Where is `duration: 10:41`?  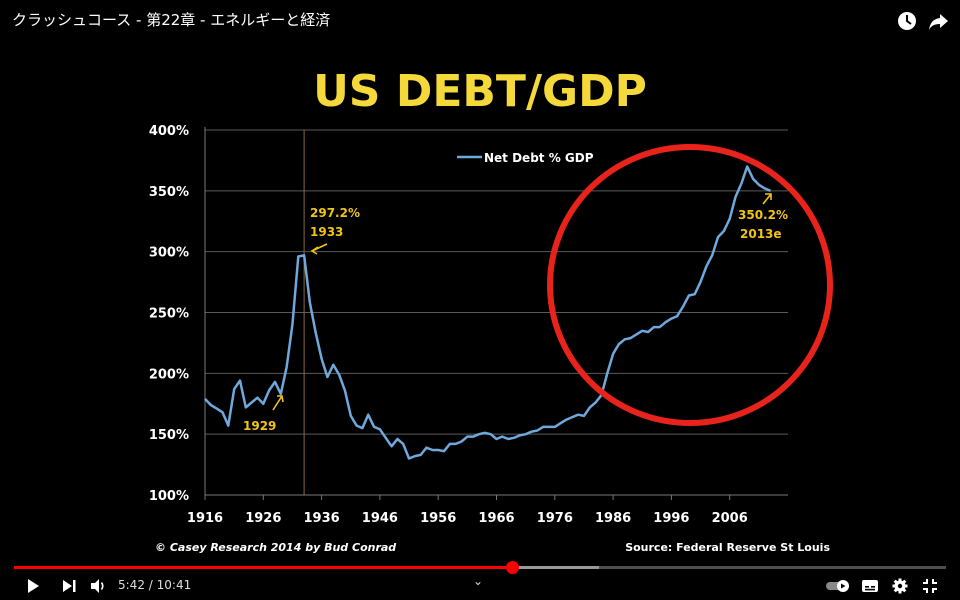
duration: 10:41 is located at coordinates (174, 585).